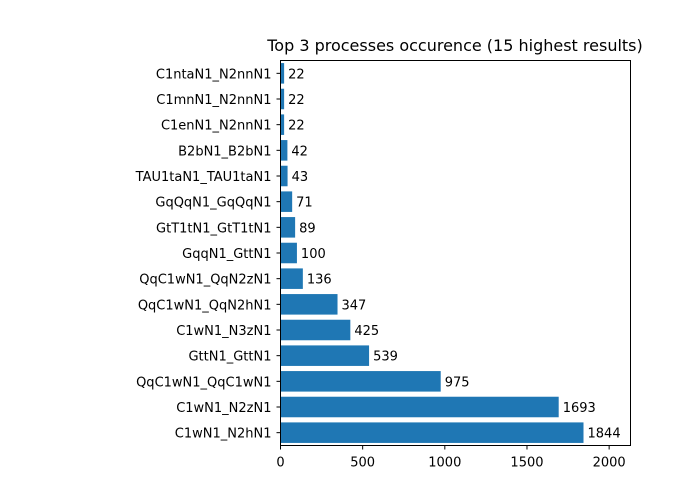  I want to click on bar-value-label: 43, so click(300, 177).